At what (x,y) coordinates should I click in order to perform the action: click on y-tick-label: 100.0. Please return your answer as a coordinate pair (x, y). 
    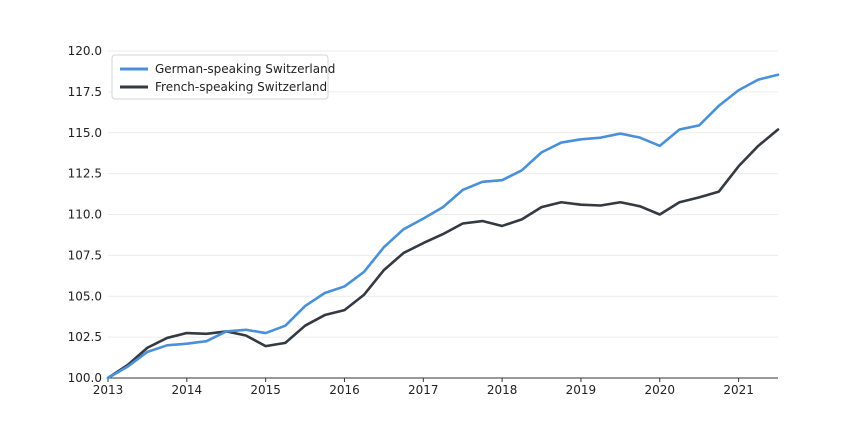
    Looking at the image, I should click on (85, 378).